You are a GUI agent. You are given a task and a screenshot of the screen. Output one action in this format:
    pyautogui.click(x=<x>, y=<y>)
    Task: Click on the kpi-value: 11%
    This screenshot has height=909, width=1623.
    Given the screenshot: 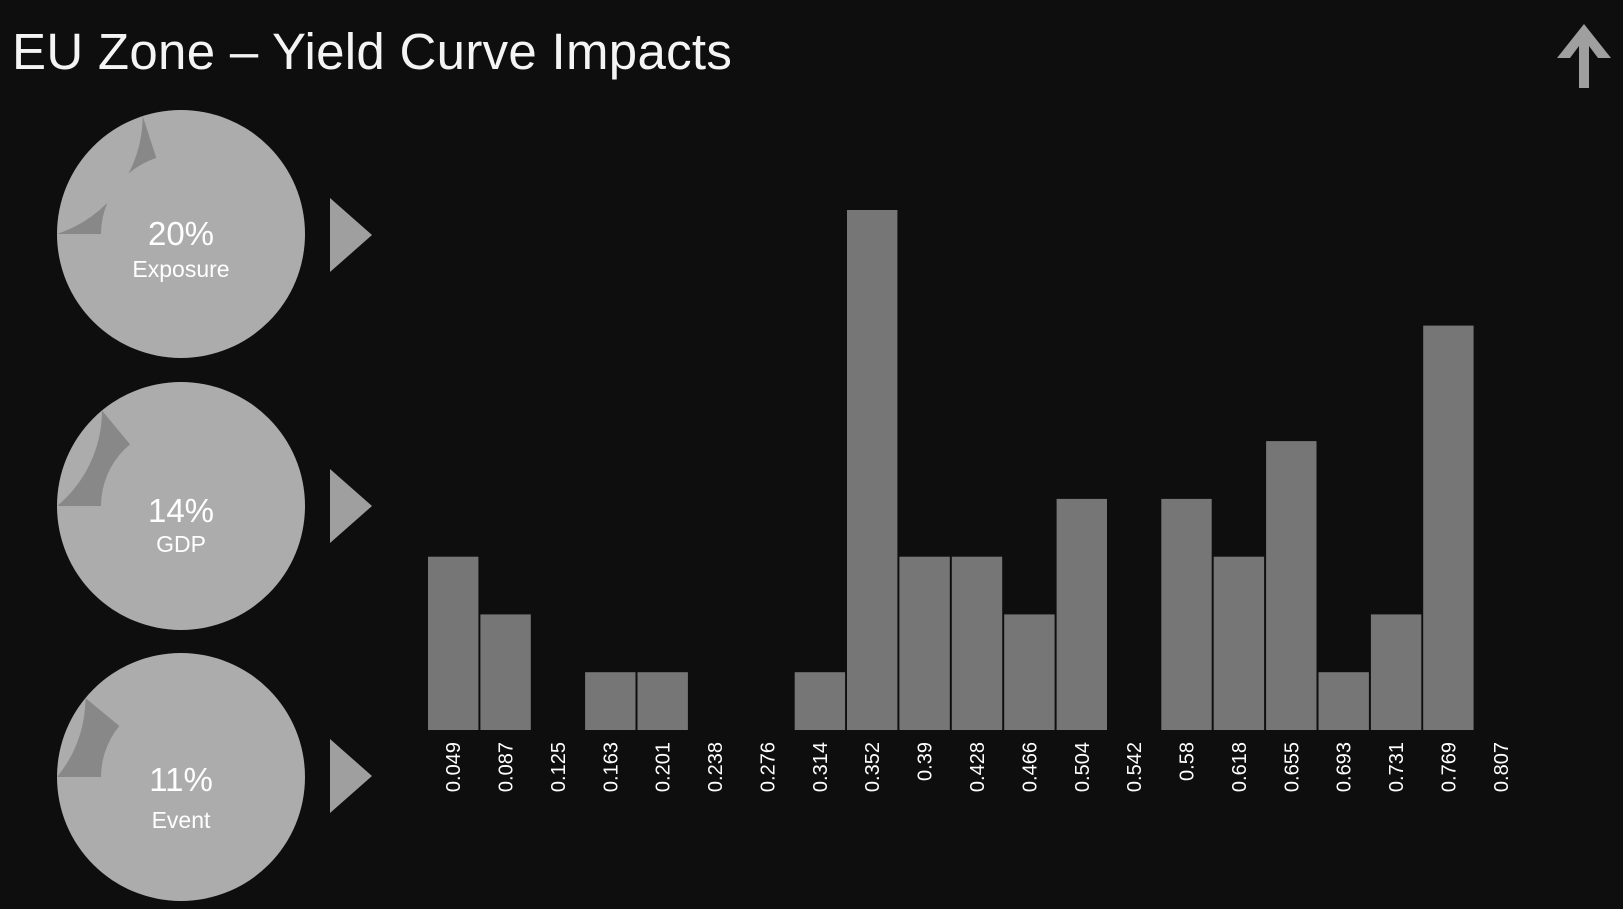 What is the action you would take?
    pyautogui.click(x=181, y=779)
    